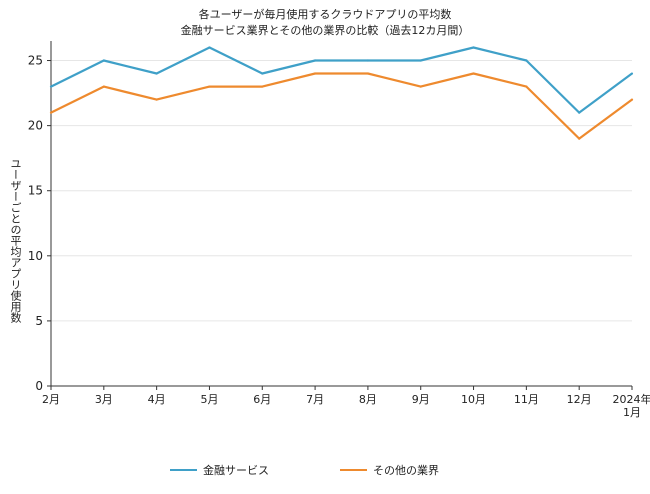  Describe the element at coordinates (236, 470) in the screenshot. I see `legend-label-0: 金融サービス` at that location.